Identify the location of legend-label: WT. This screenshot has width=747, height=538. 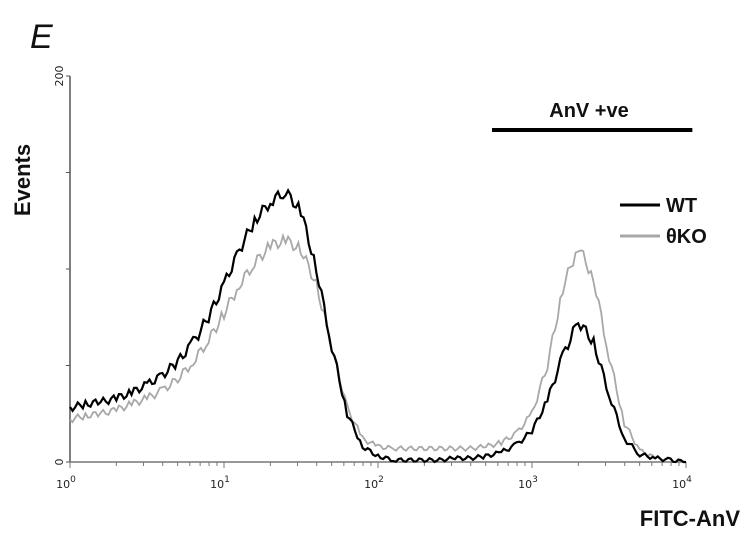
(681, 206).